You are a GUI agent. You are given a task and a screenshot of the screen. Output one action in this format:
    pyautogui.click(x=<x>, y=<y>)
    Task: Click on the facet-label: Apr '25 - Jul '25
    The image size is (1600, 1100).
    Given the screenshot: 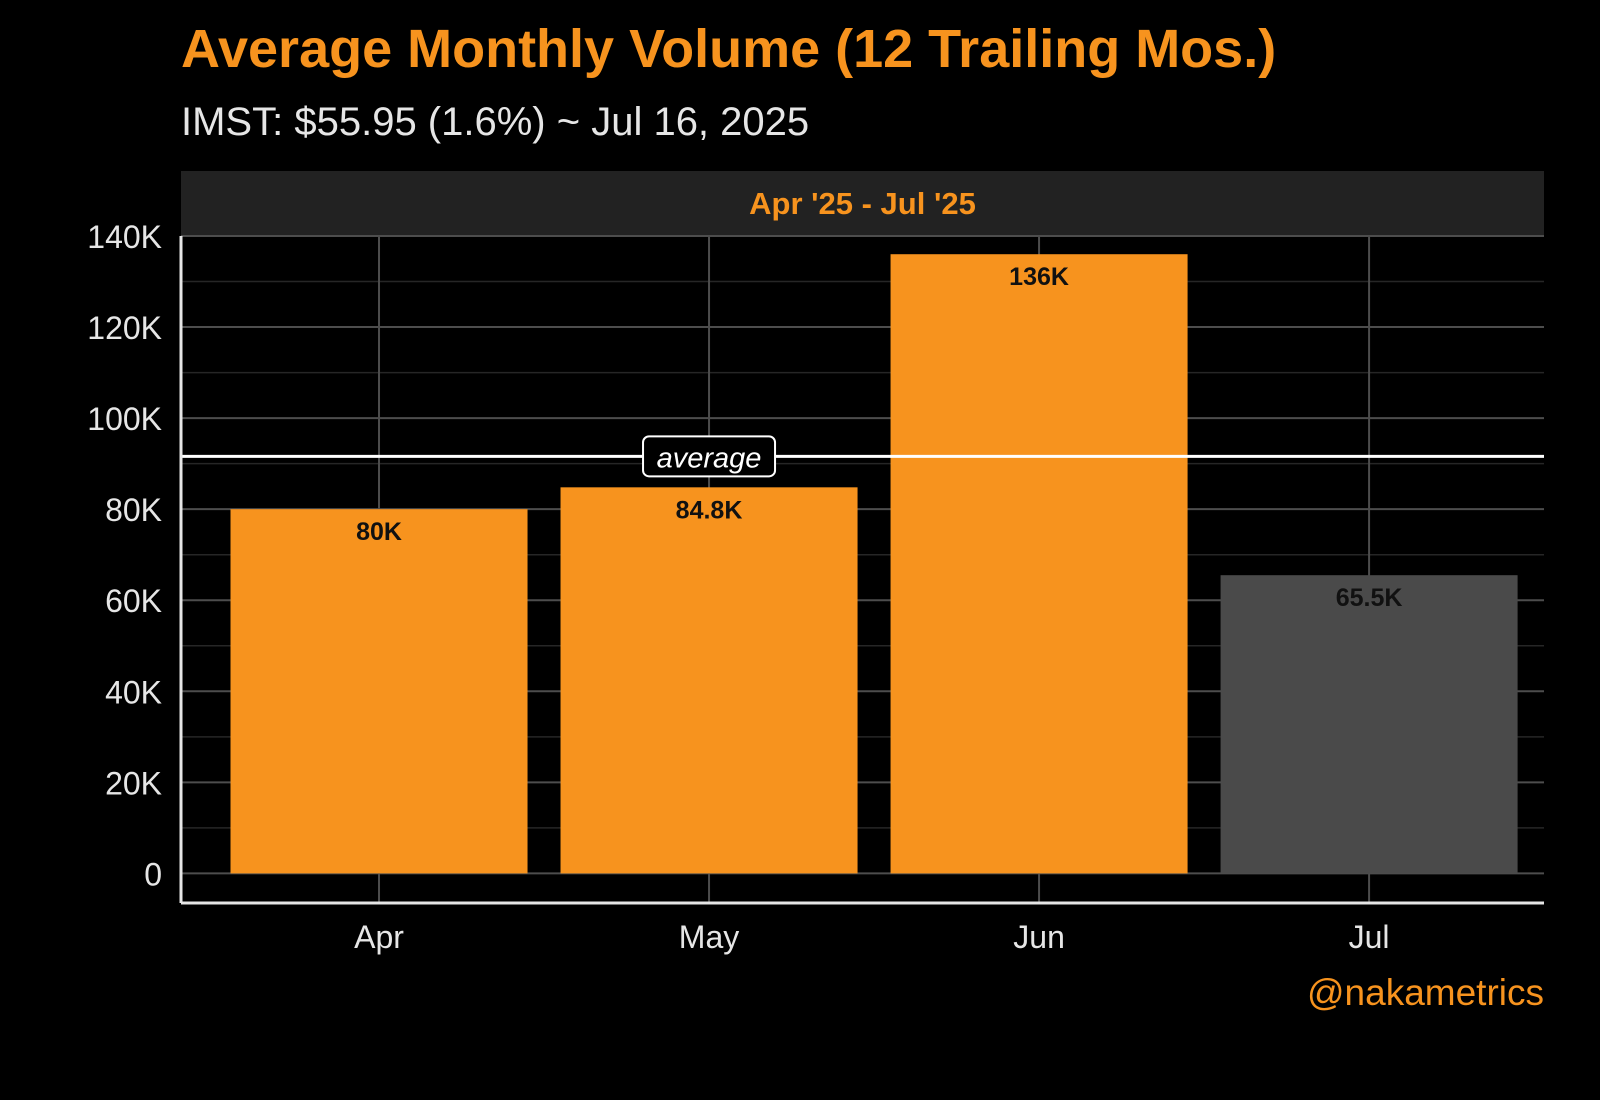 What is the action you would take?
    pyautogui.click(x=862, y=203)
    